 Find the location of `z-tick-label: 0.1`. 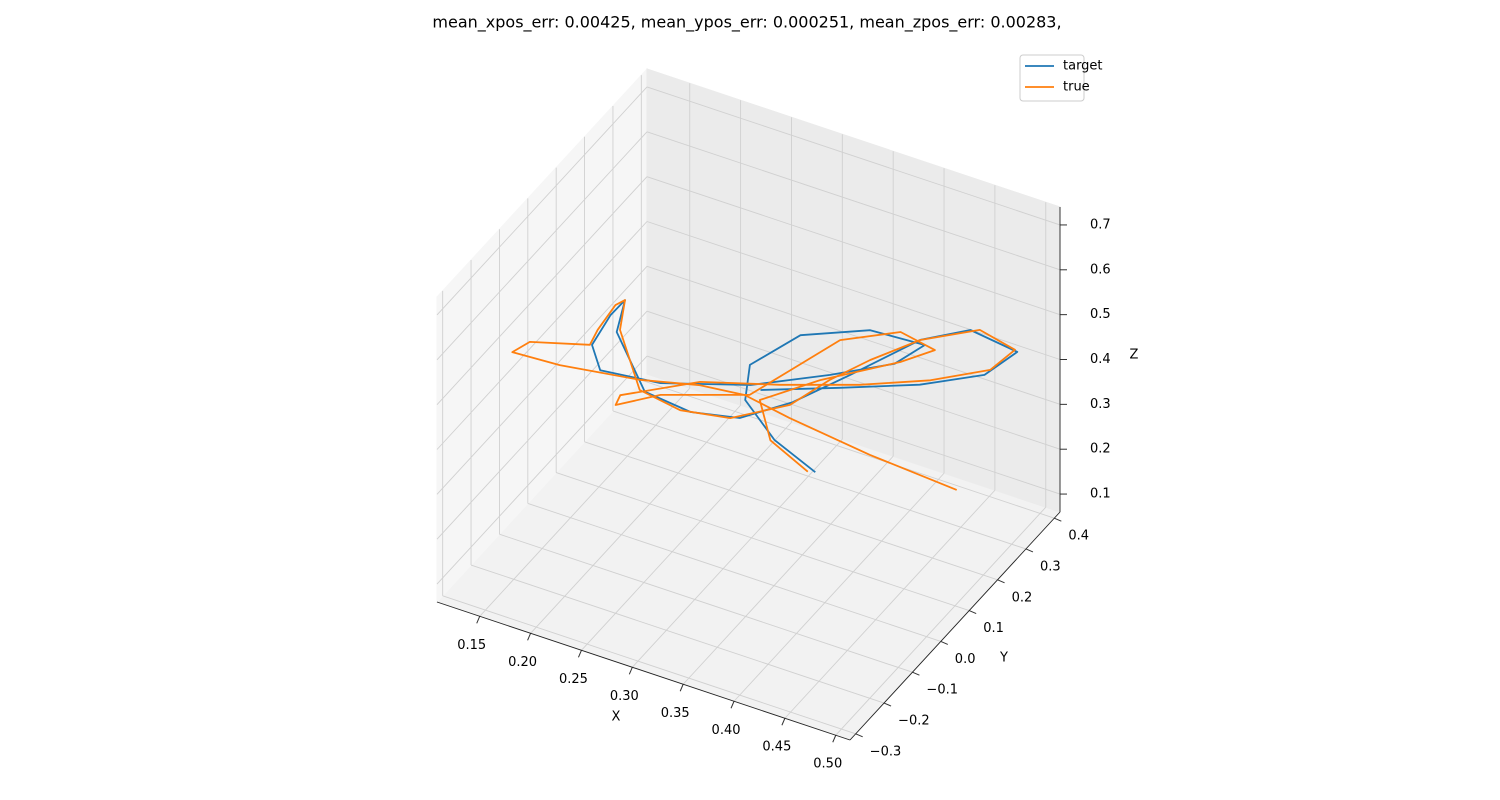

z-tick-label: 0.1 is located at coordinates (1100, 494).